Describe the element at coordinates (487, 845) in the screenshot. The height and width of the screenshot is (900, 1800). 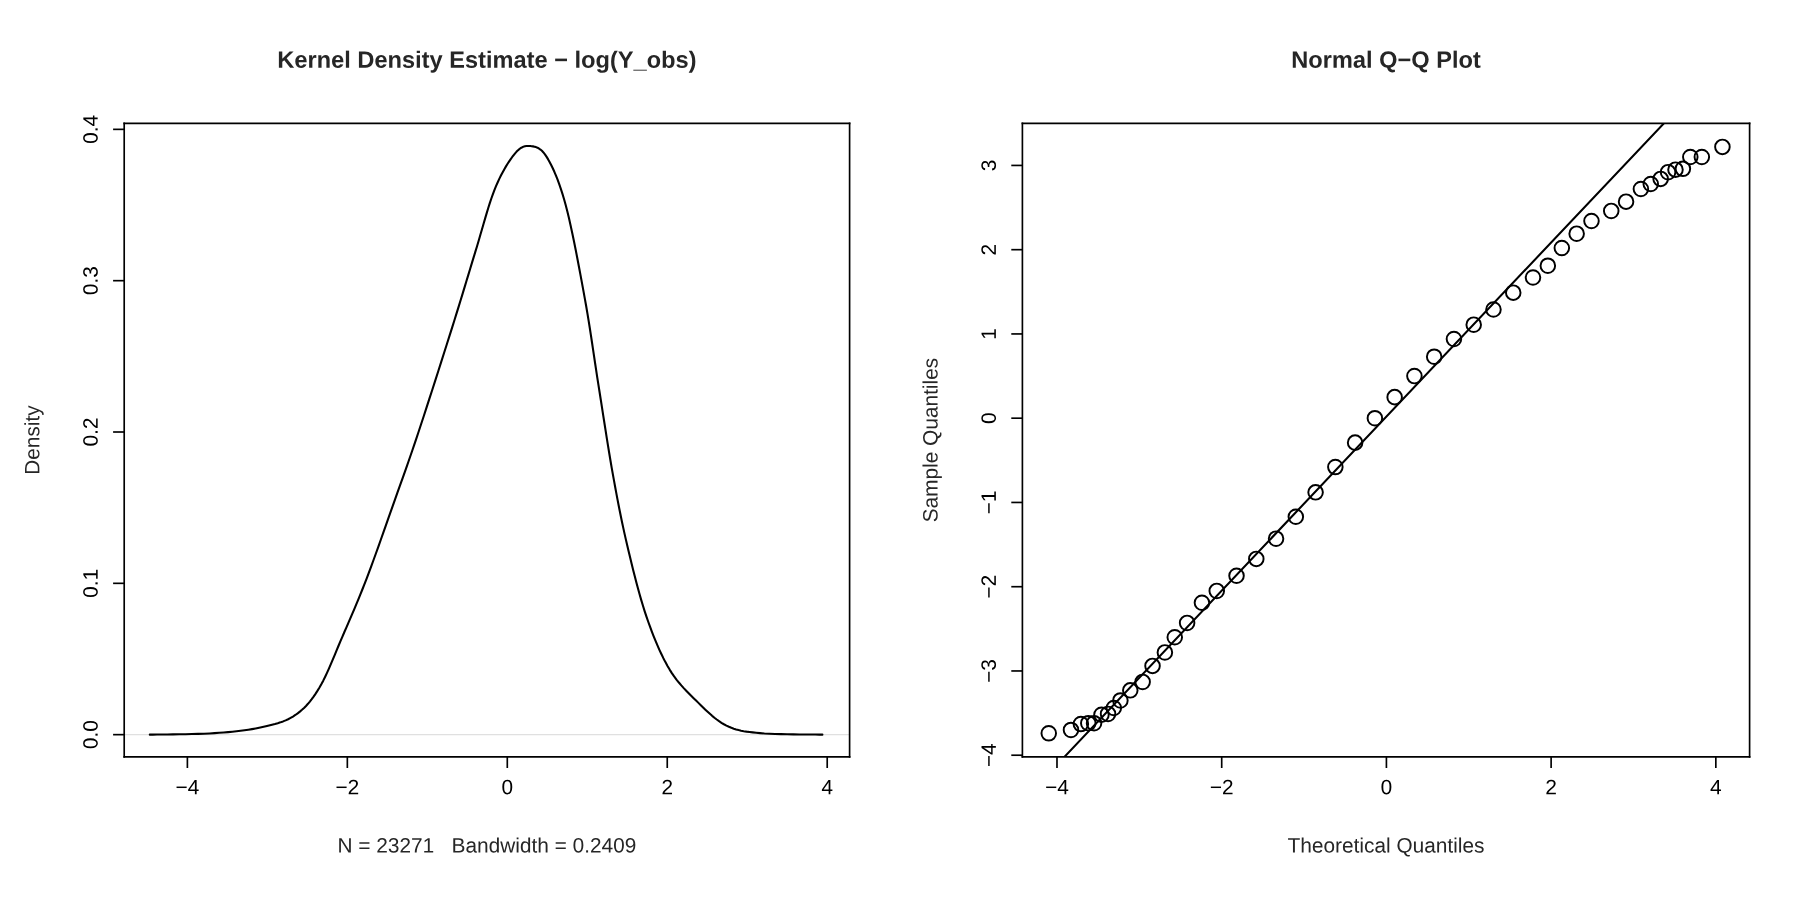
I see `x-axis-title: N = 23271 Bandwidth = 0.2409` at that location.